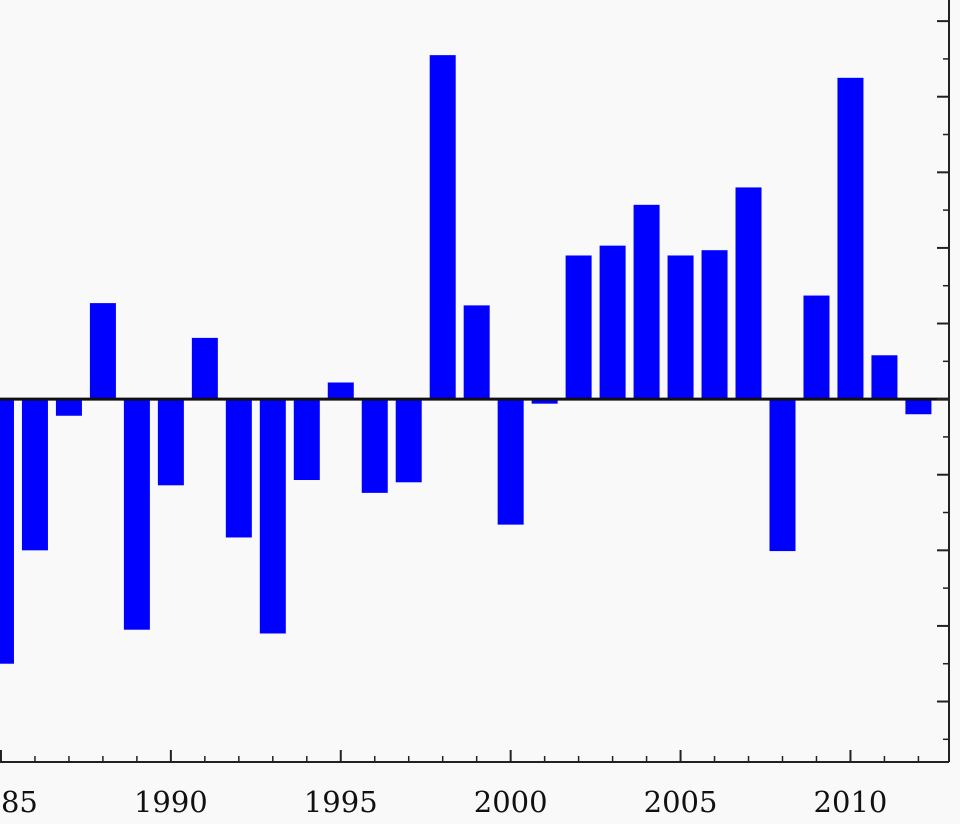 The image size is (960, 824). Describe the element at coordinates (34, 475) in the screenshot. I see `bar-1986` at that location.